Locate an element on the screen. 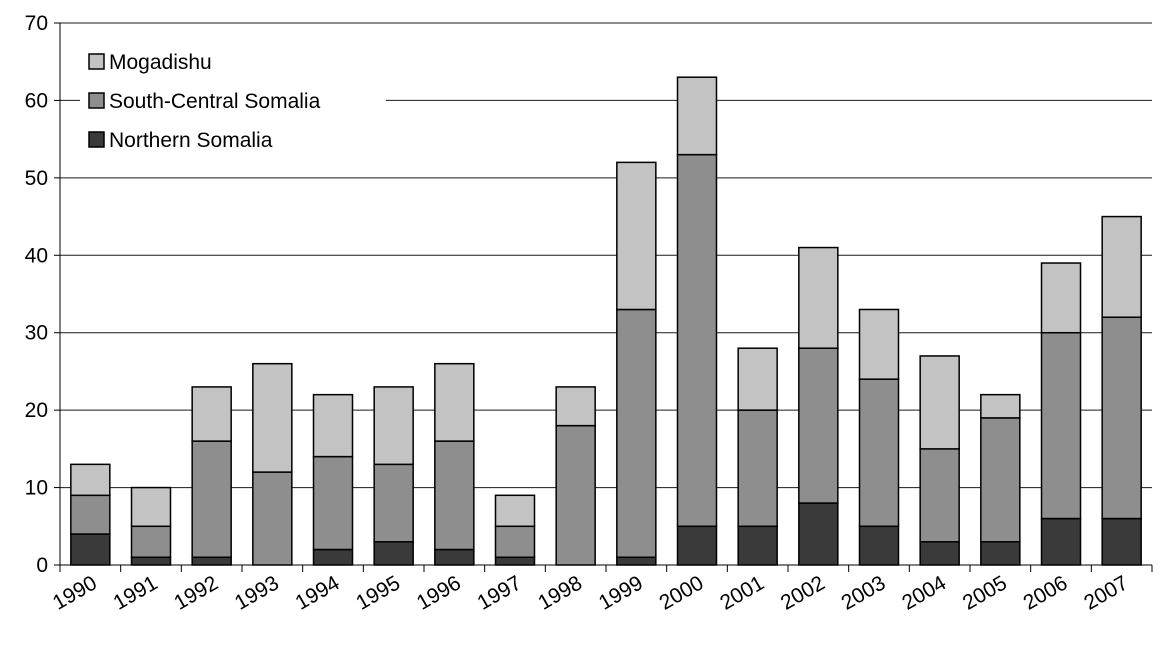 Image resolution: width=1162 pixels, height=645 pixels. y-tick-labels: 0 10 20 30 40 50 60 70 is located at coordinates (36, 294).